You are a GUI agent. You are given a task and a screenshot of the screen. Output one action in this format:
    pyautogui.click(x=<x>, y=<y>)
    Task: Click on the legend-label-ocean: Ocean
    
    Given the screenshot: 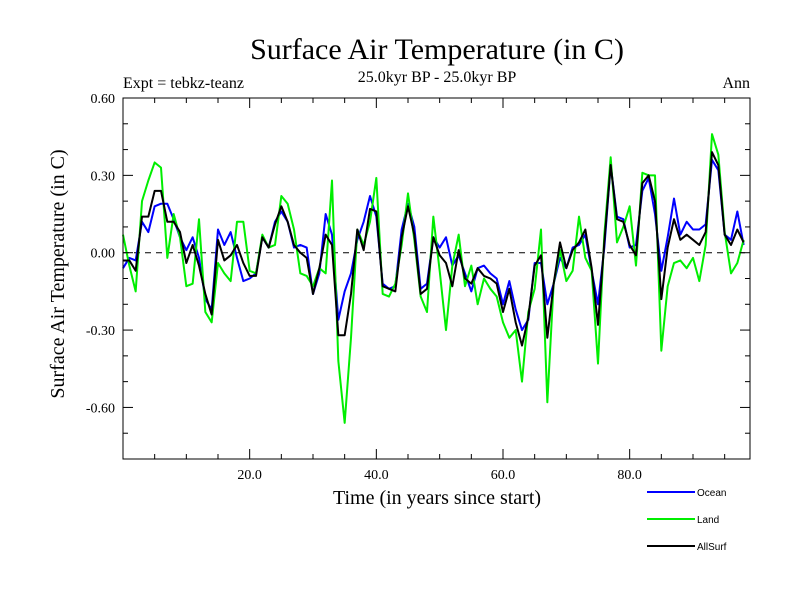 What is the action you would take?
    pyautogui.click(x=711, y=493)
    